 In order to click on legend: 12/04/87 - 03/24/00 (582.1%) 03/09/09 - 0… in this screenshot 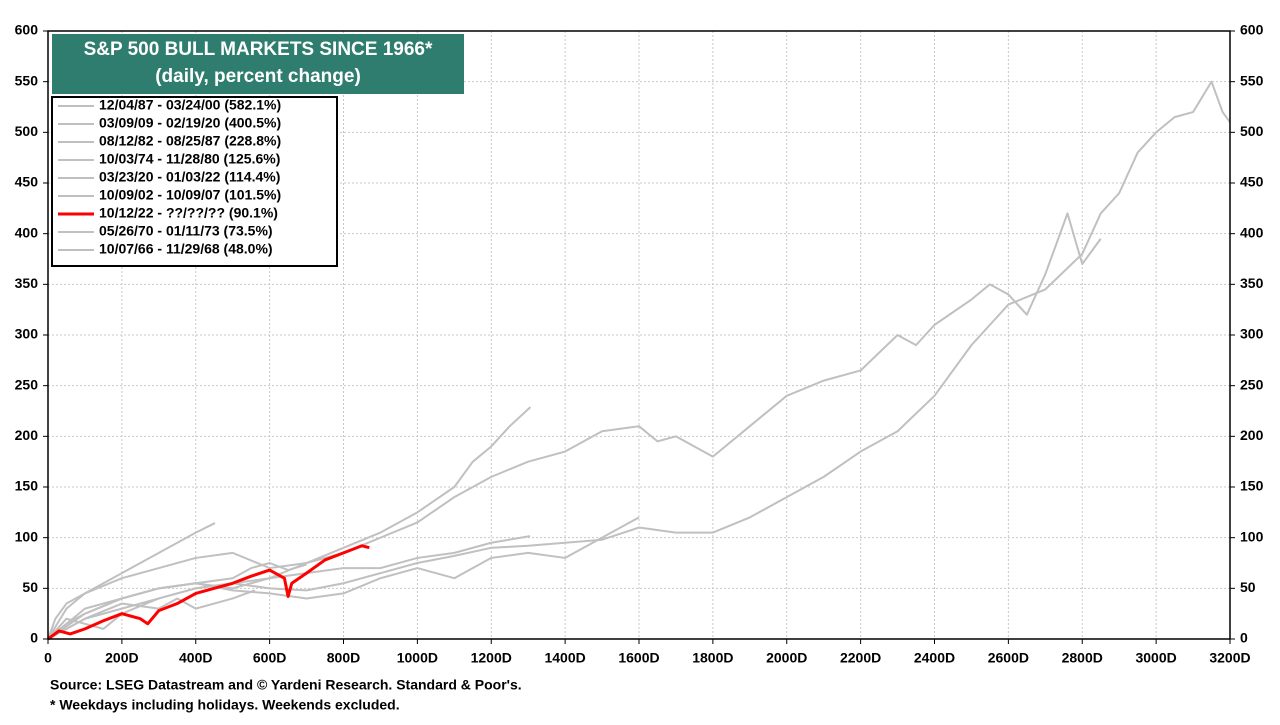, I will do `click(169, 177)`.